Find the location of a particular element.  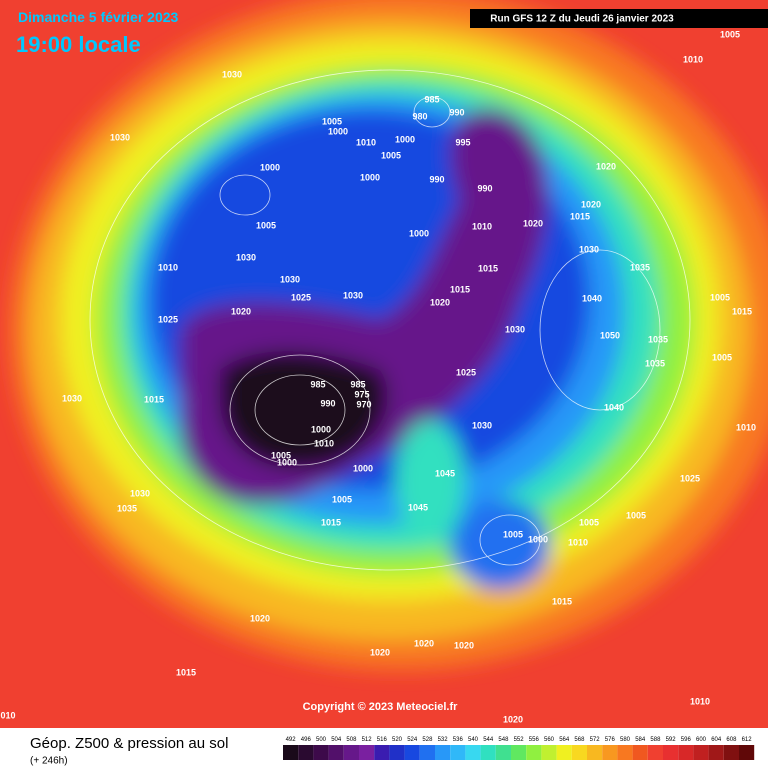

scale-label: 536 is located at coordinates (458, 740).